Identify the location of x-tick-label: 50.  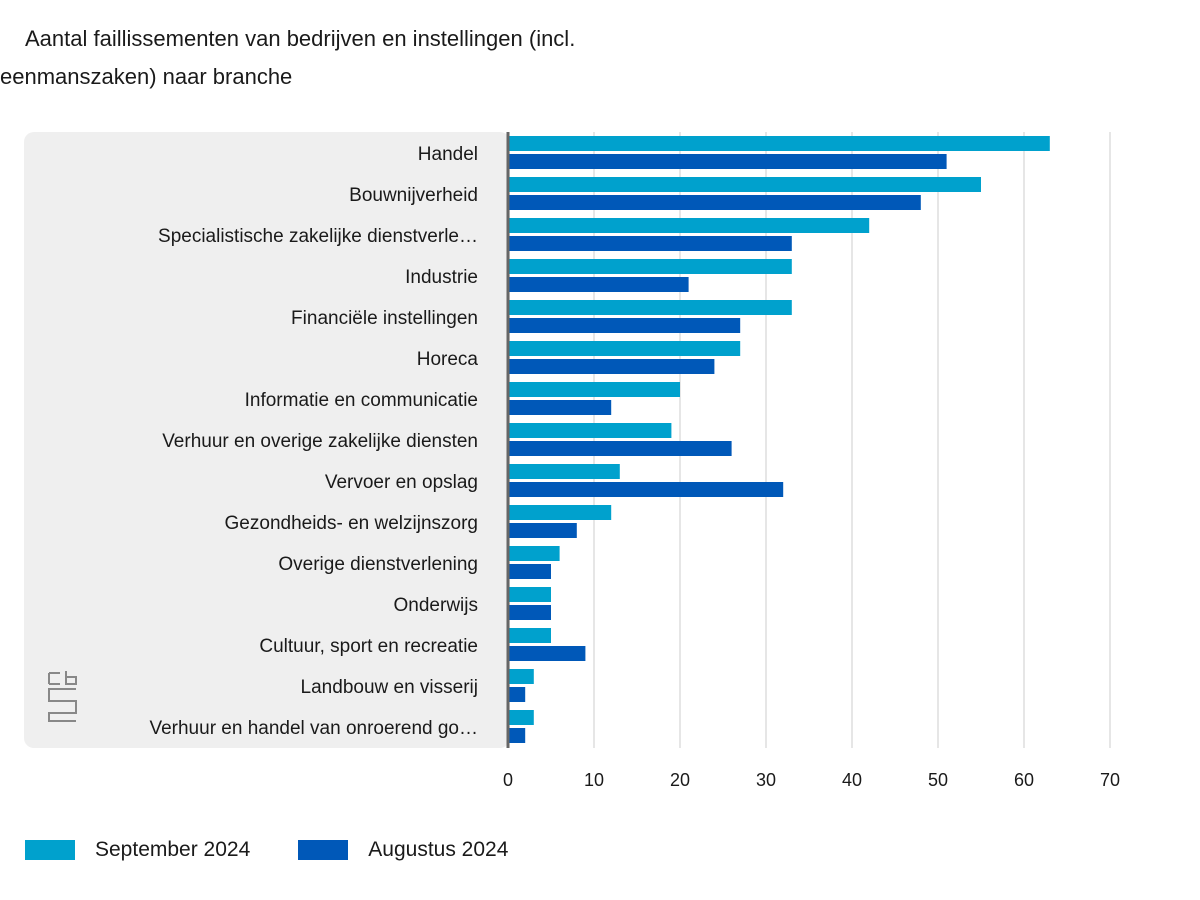
(938, 780).